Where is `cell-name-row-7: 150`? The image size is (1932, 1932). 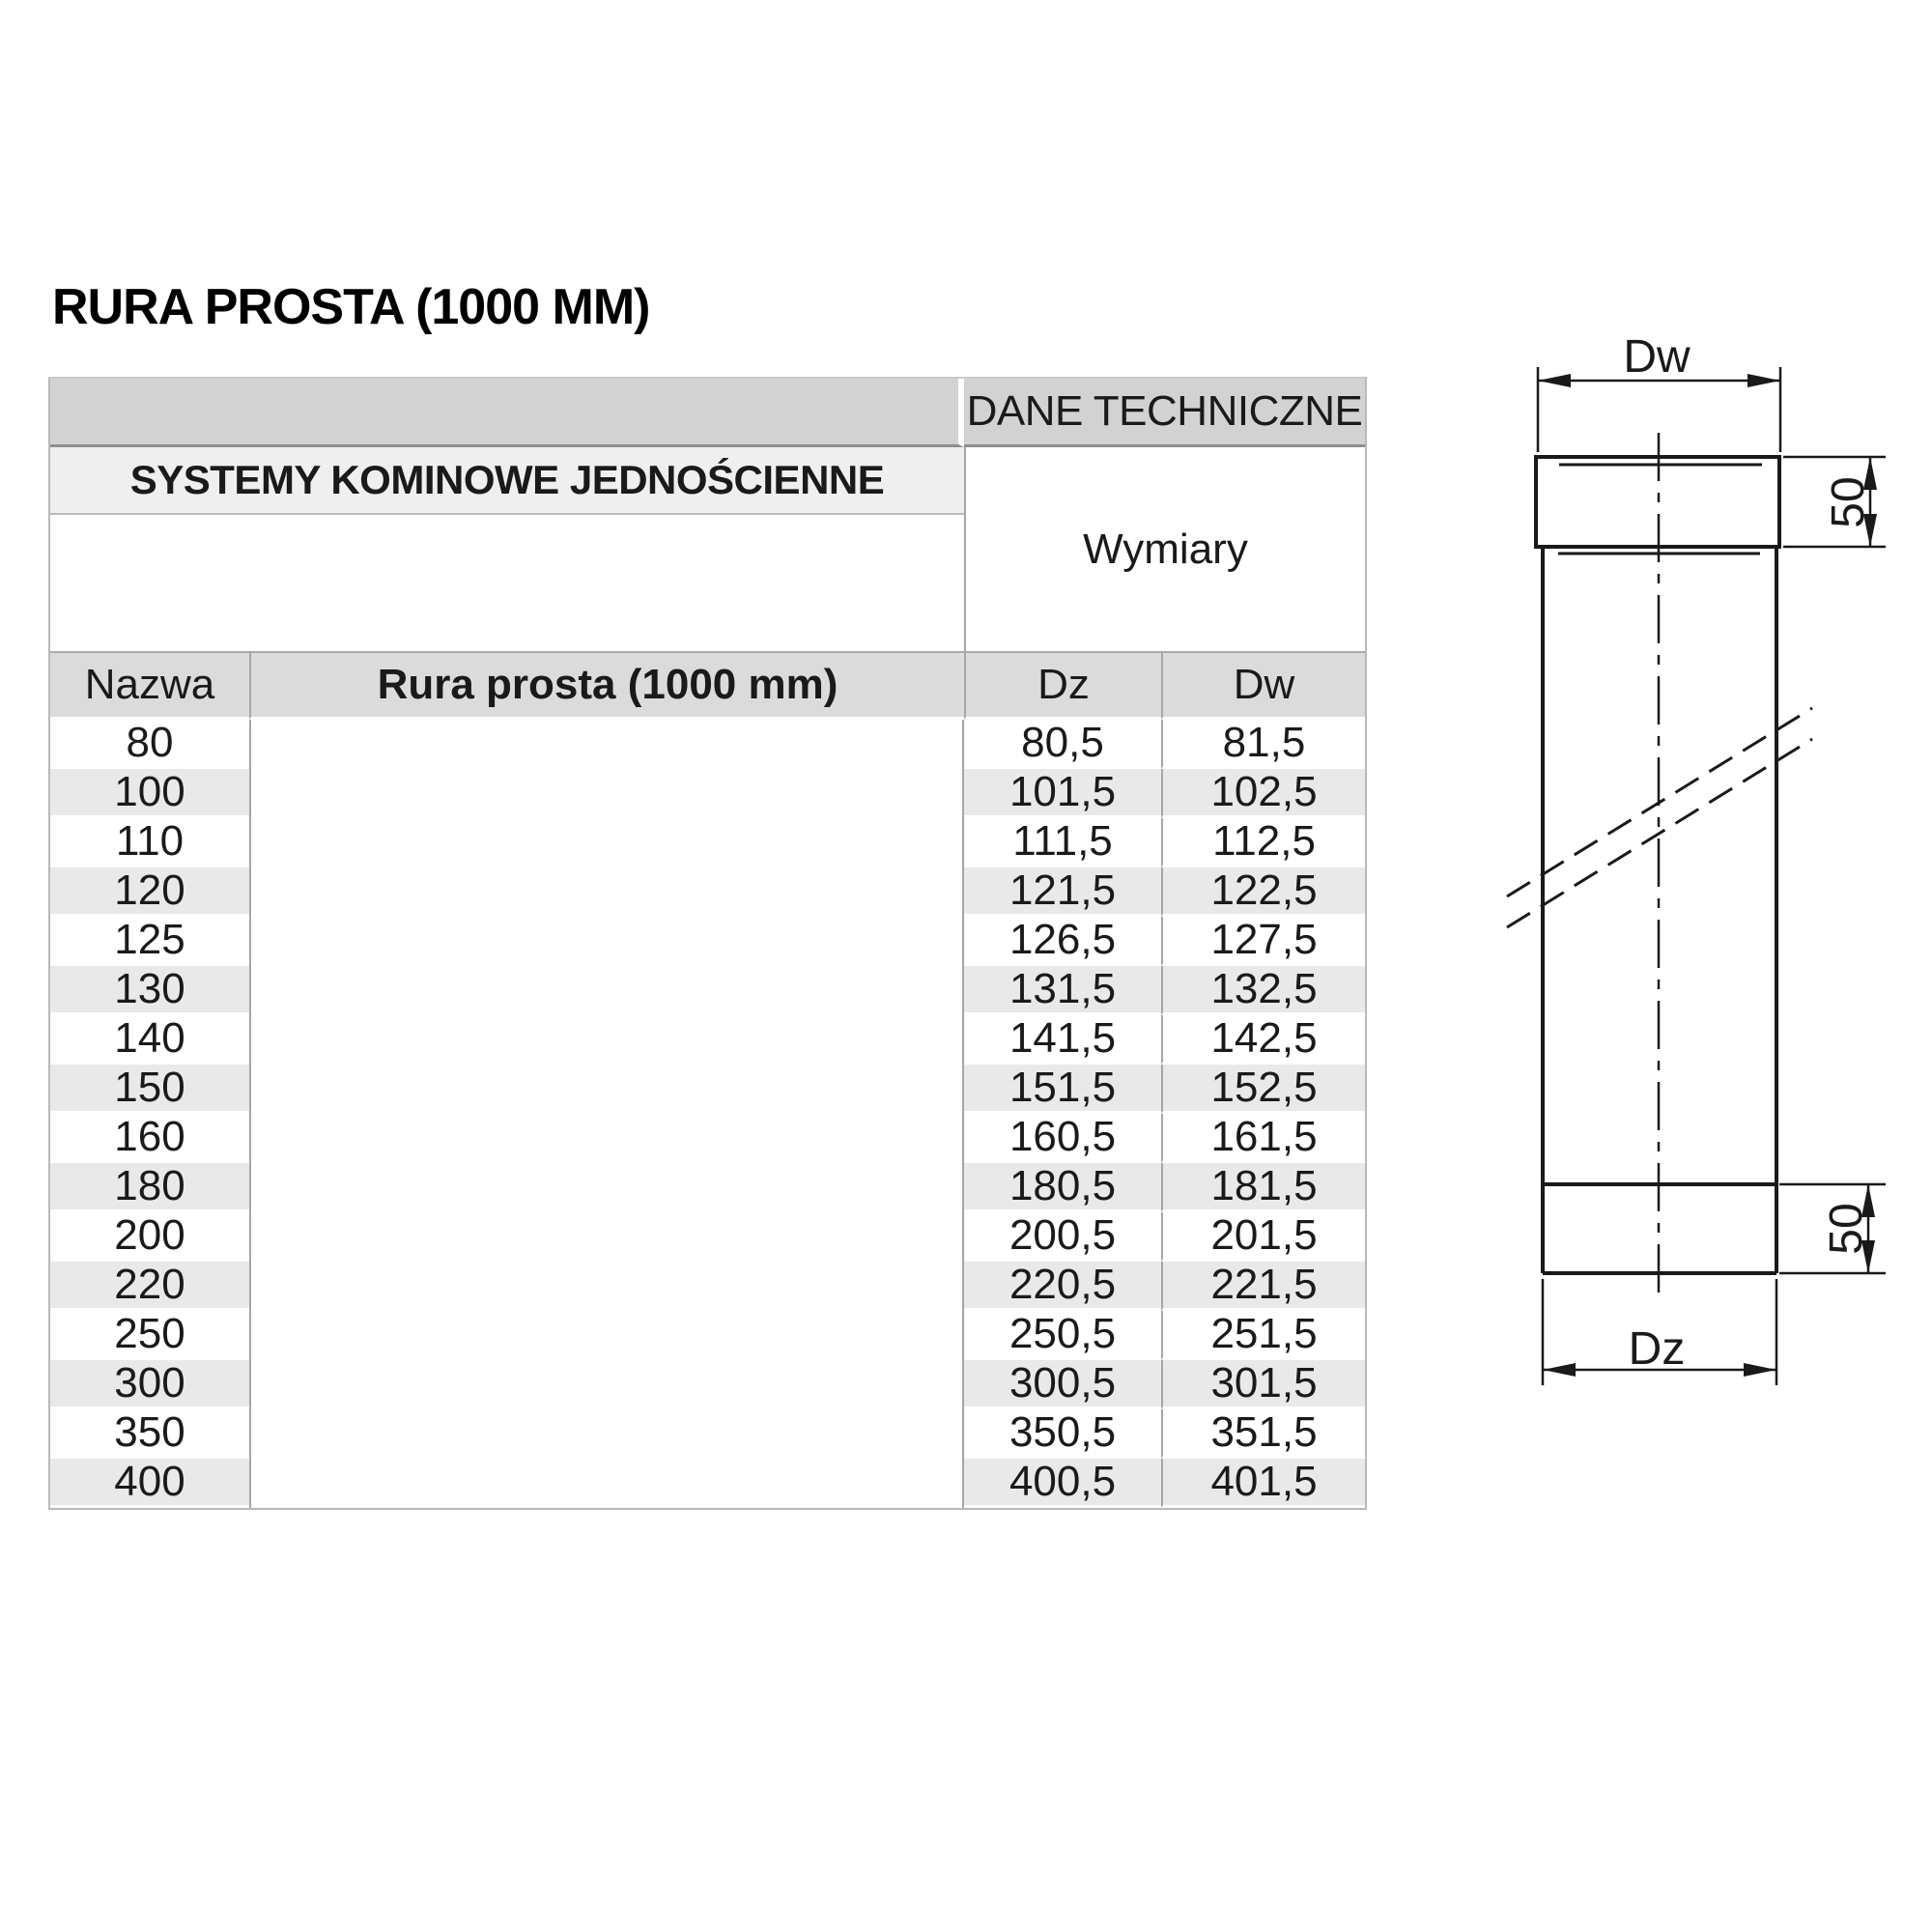 cell-name-row-7: 150 is located at coordinates (149, 1089).